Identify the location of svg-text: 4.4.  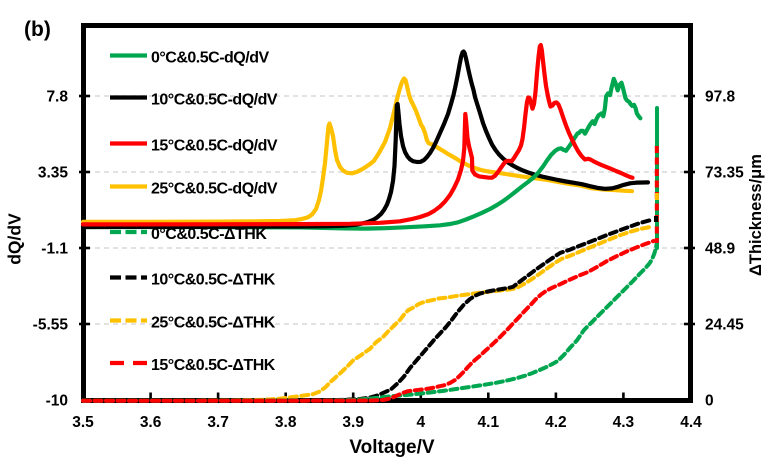
(691, 422).